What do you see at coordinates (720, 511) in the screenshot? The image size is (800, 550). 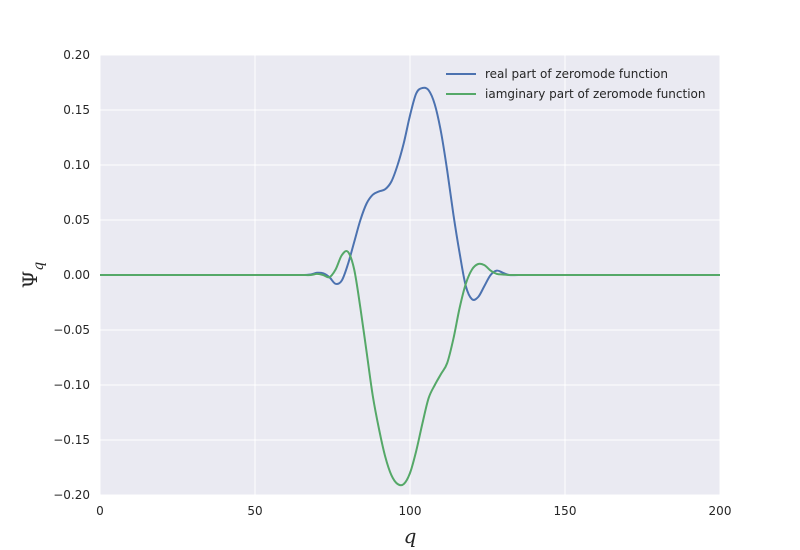 I see `x-tick-label: 200` at bounding box center [720, 511].